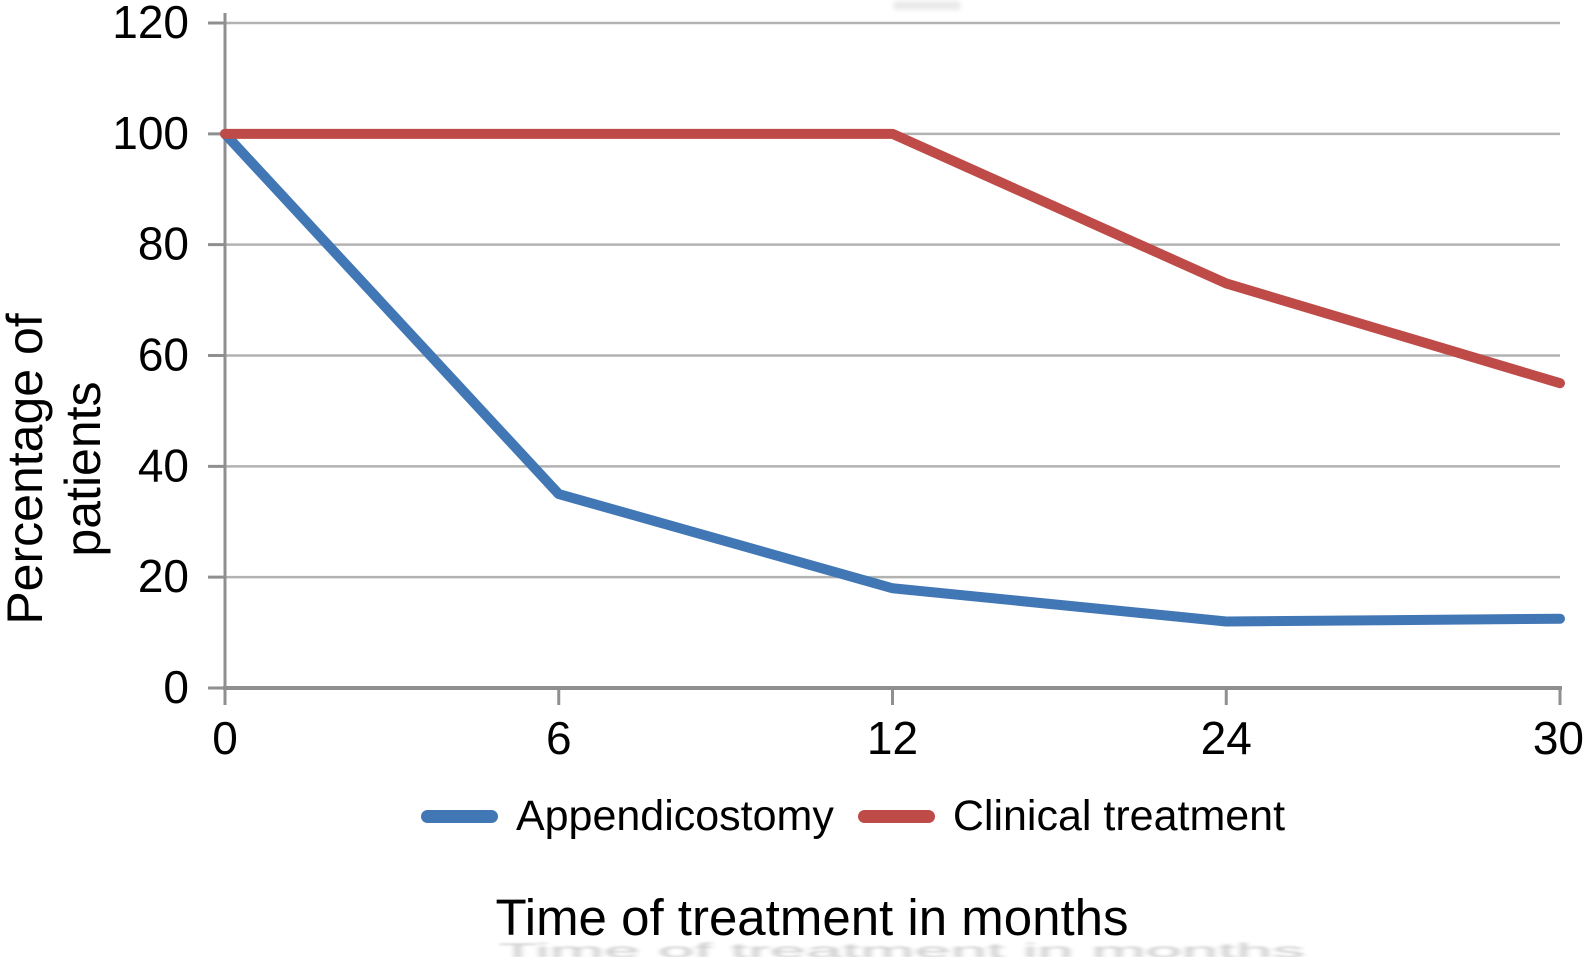 This screenshot has width=1584, height=957. I want to click on legend-swatch-appendicostomy, so click(459, 816).